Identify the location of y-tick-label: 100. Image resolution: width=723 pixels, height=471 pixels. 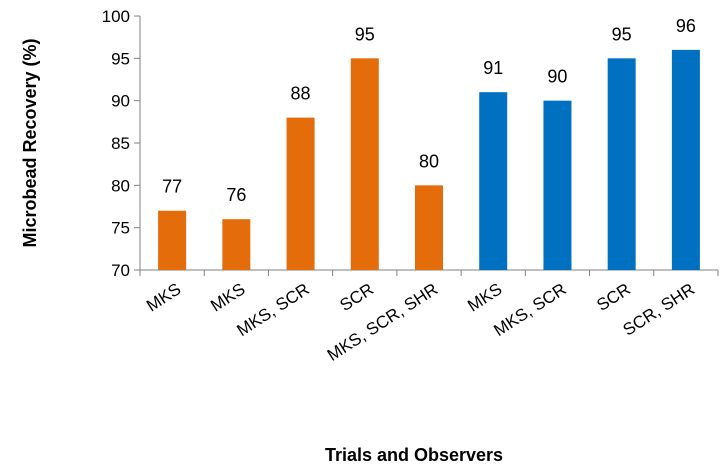
(116, 16).